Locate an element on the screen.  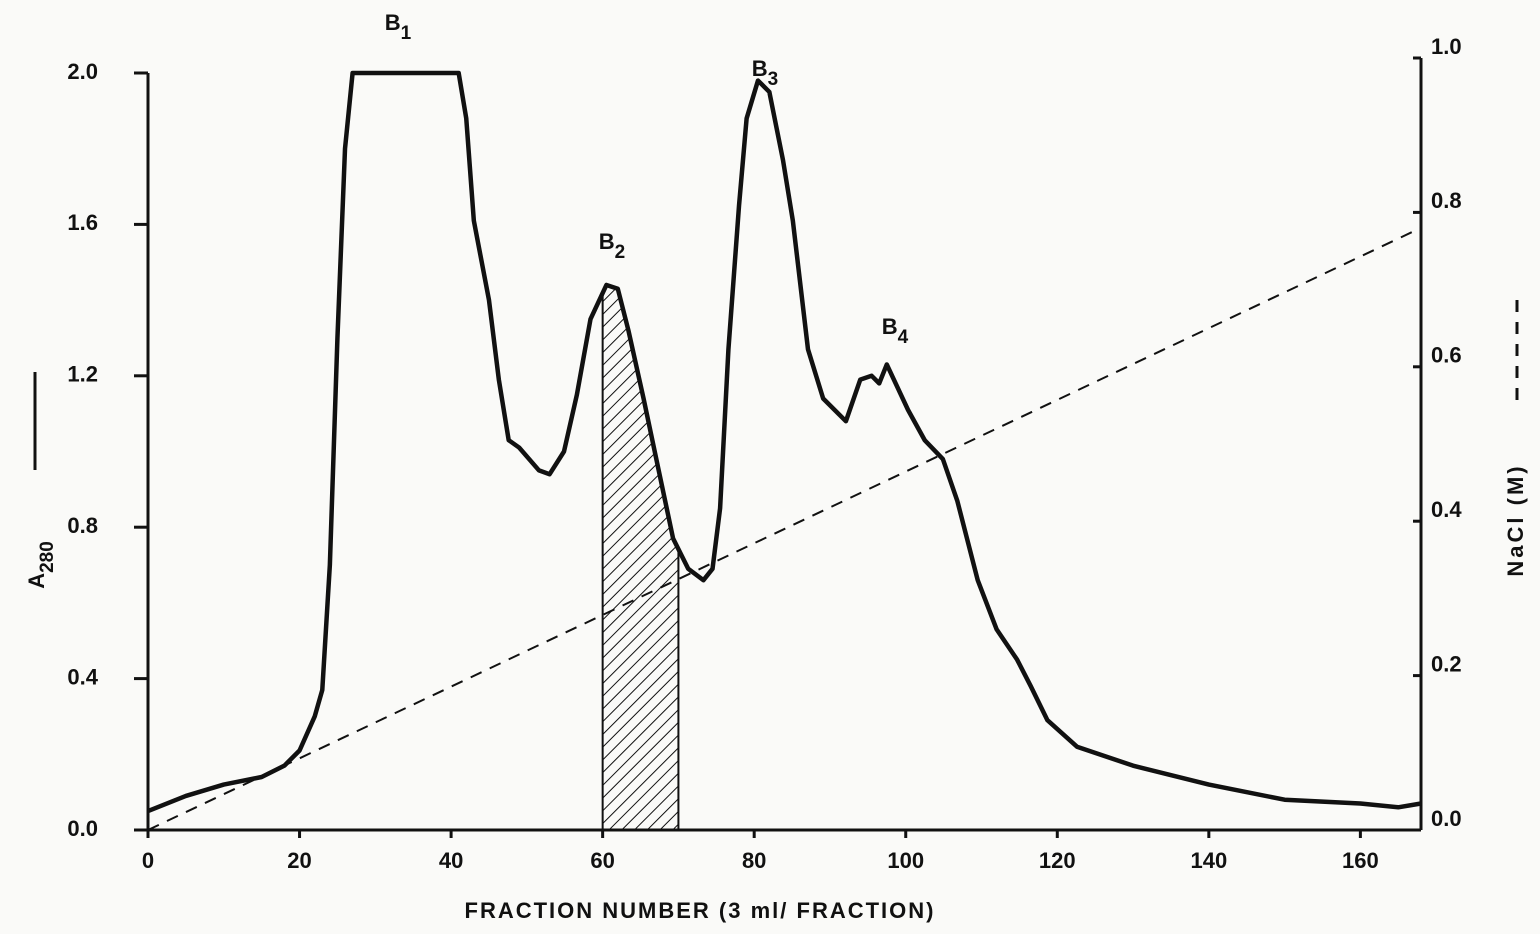
x-tick-label: 20 is located at coordinates (299, 860).